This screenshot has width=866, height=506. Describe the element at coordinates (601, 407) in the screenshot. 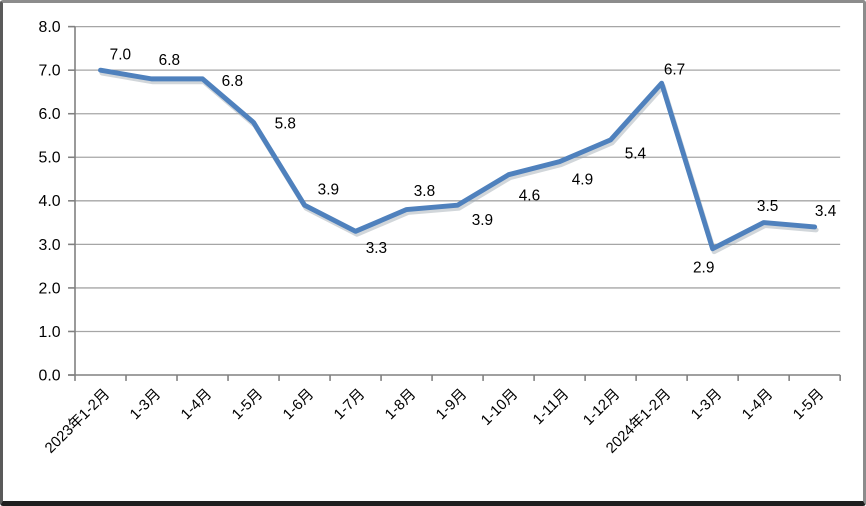

I see `x-axis-label: 1-12月` at that location.